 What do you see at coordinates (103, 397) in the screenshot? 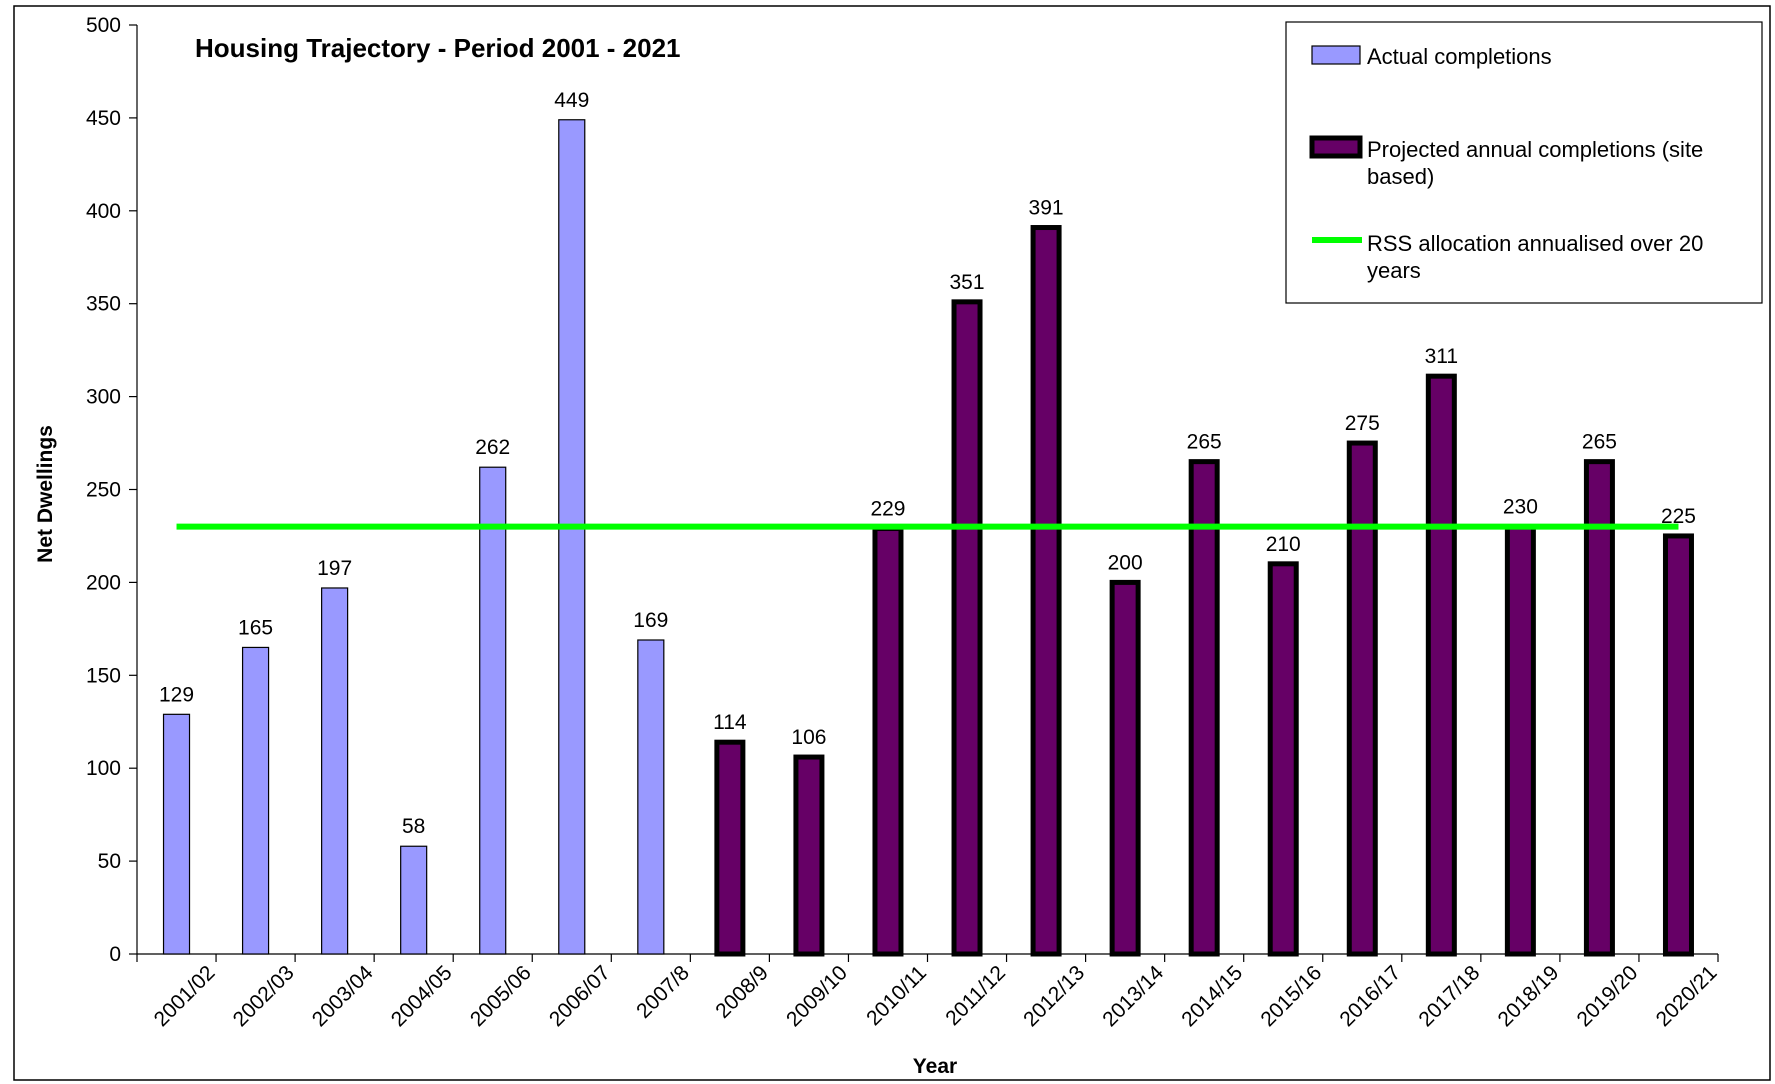
I see `y-tick-label: 300` at bounding box center [103, 397].